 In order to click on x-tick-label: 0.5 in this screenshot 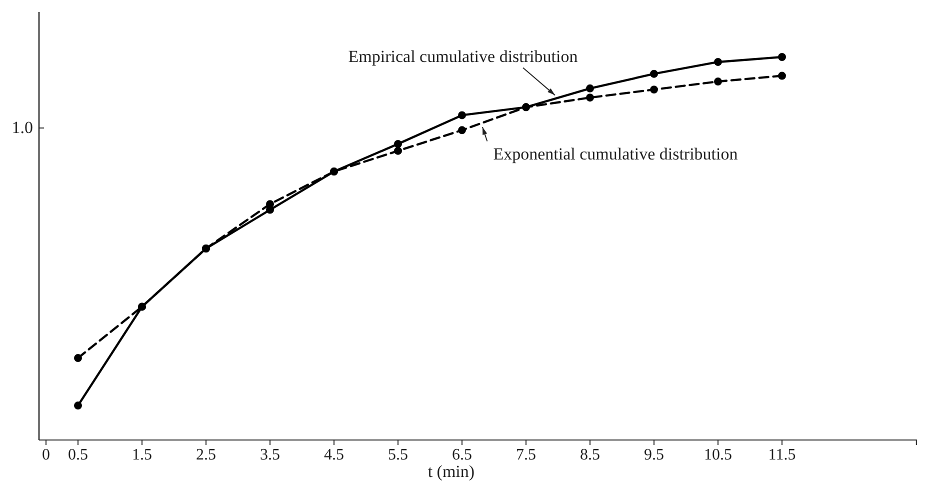, I will do `click(78, 455)`.